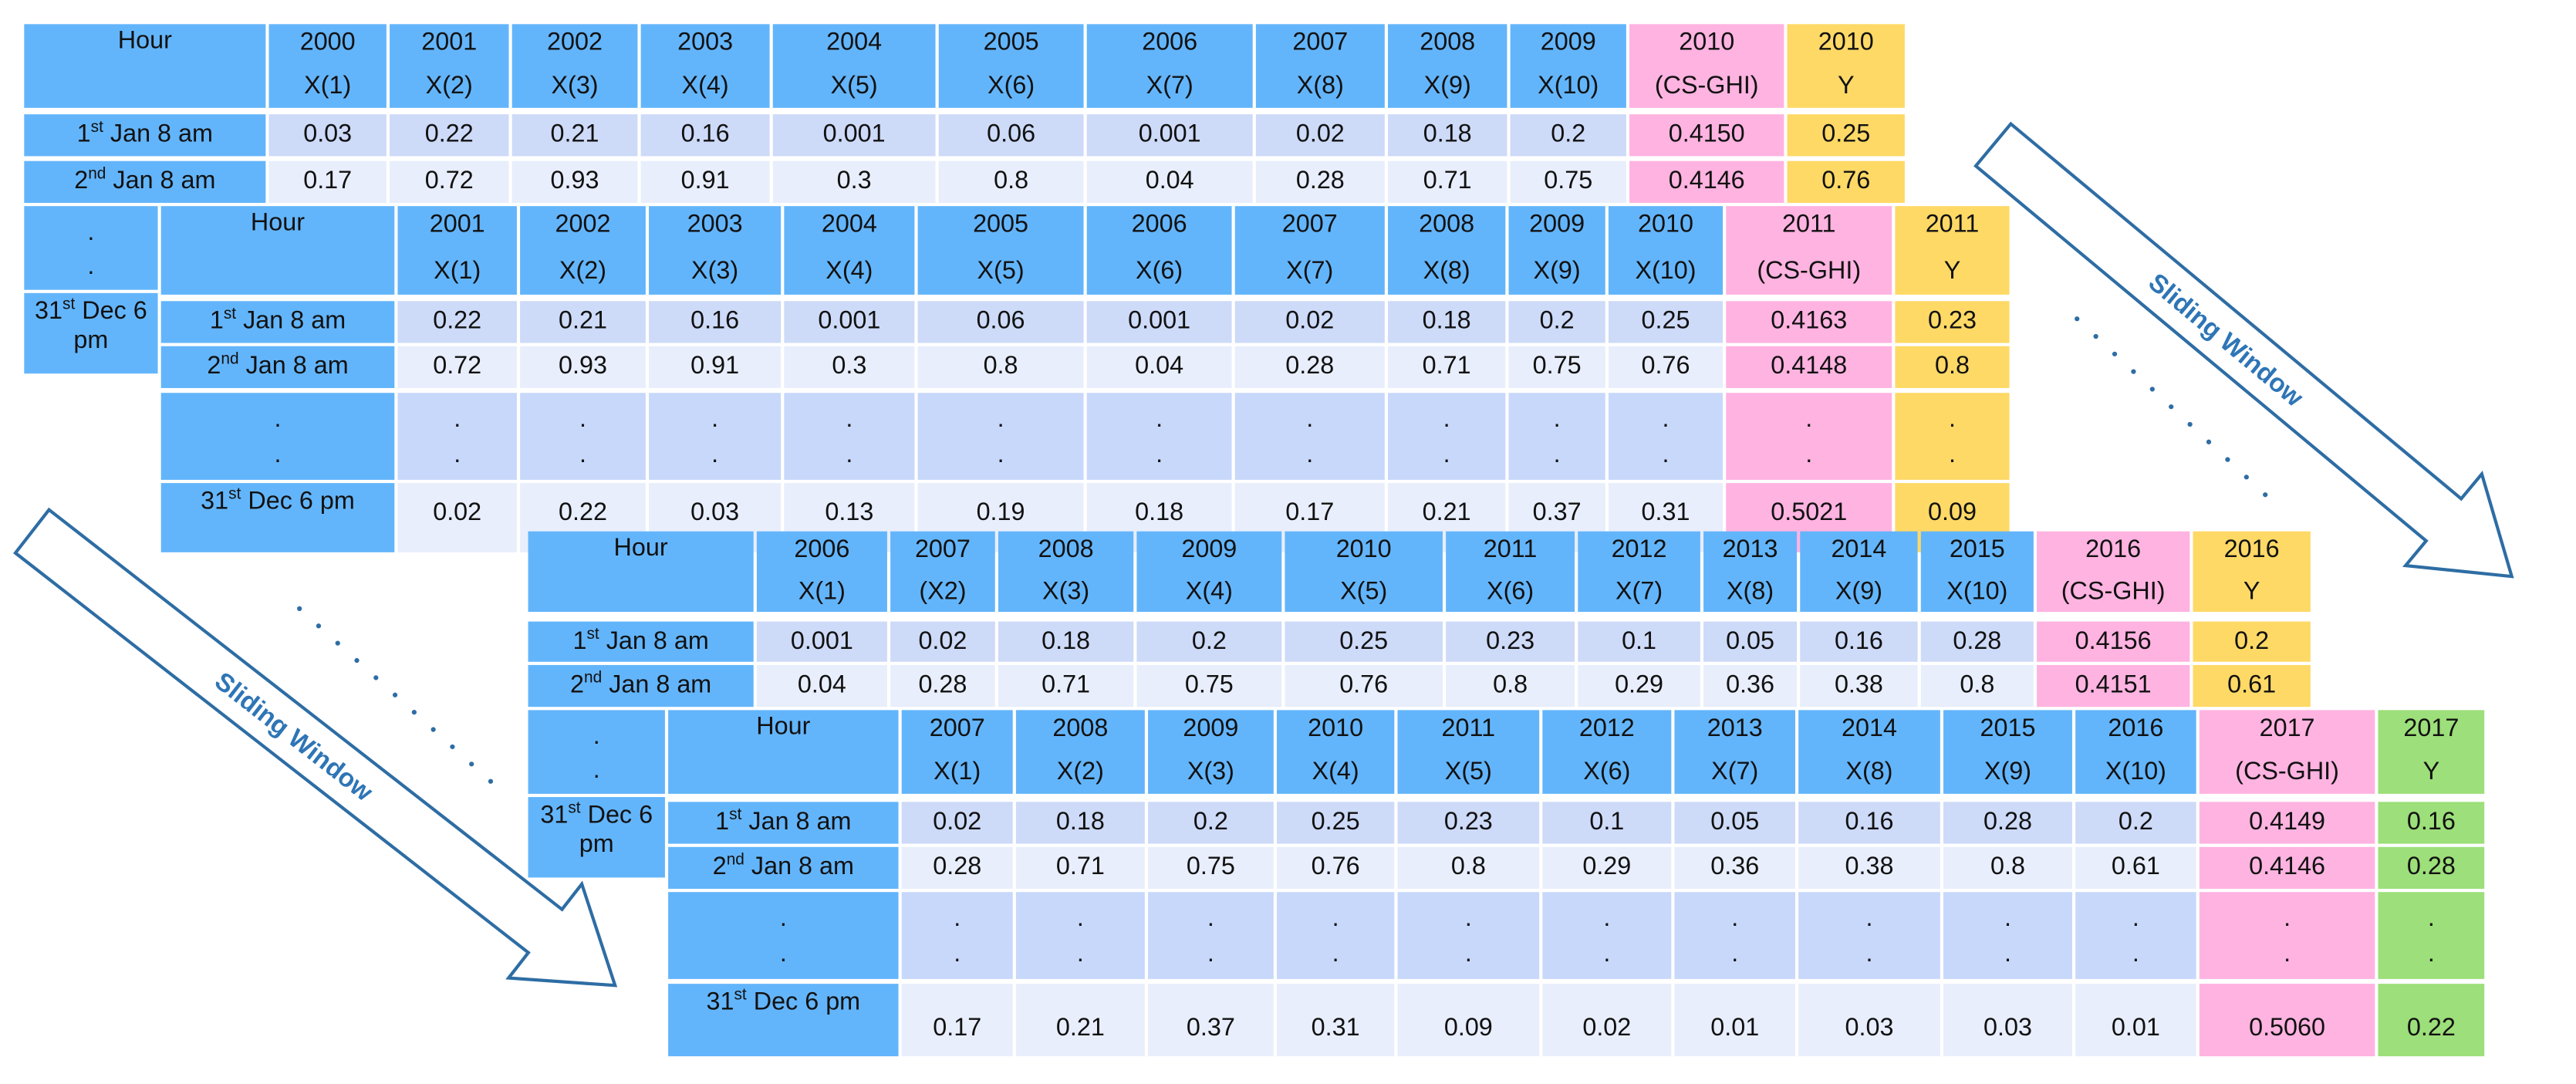 The height and width of the screenshot is (1084, 2576). Describe the element at coordinates (1169, 66) in the screenshot. I see `header-year: 2006 X(7)` at that location.